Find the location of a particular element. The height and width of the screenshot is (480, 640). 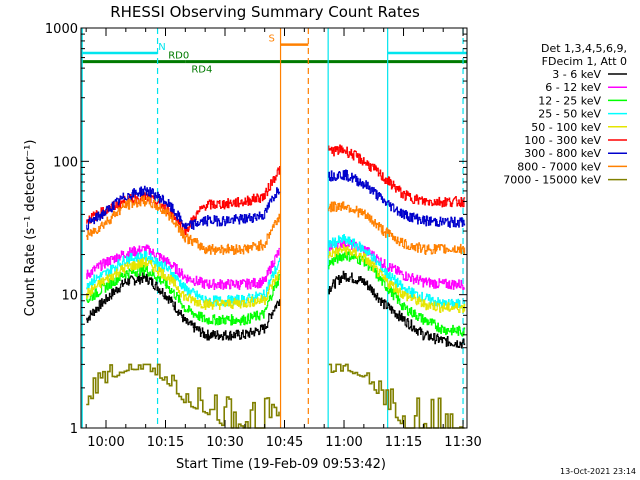

x-tick-label: 11:15 is located at coordinates (403, 442).